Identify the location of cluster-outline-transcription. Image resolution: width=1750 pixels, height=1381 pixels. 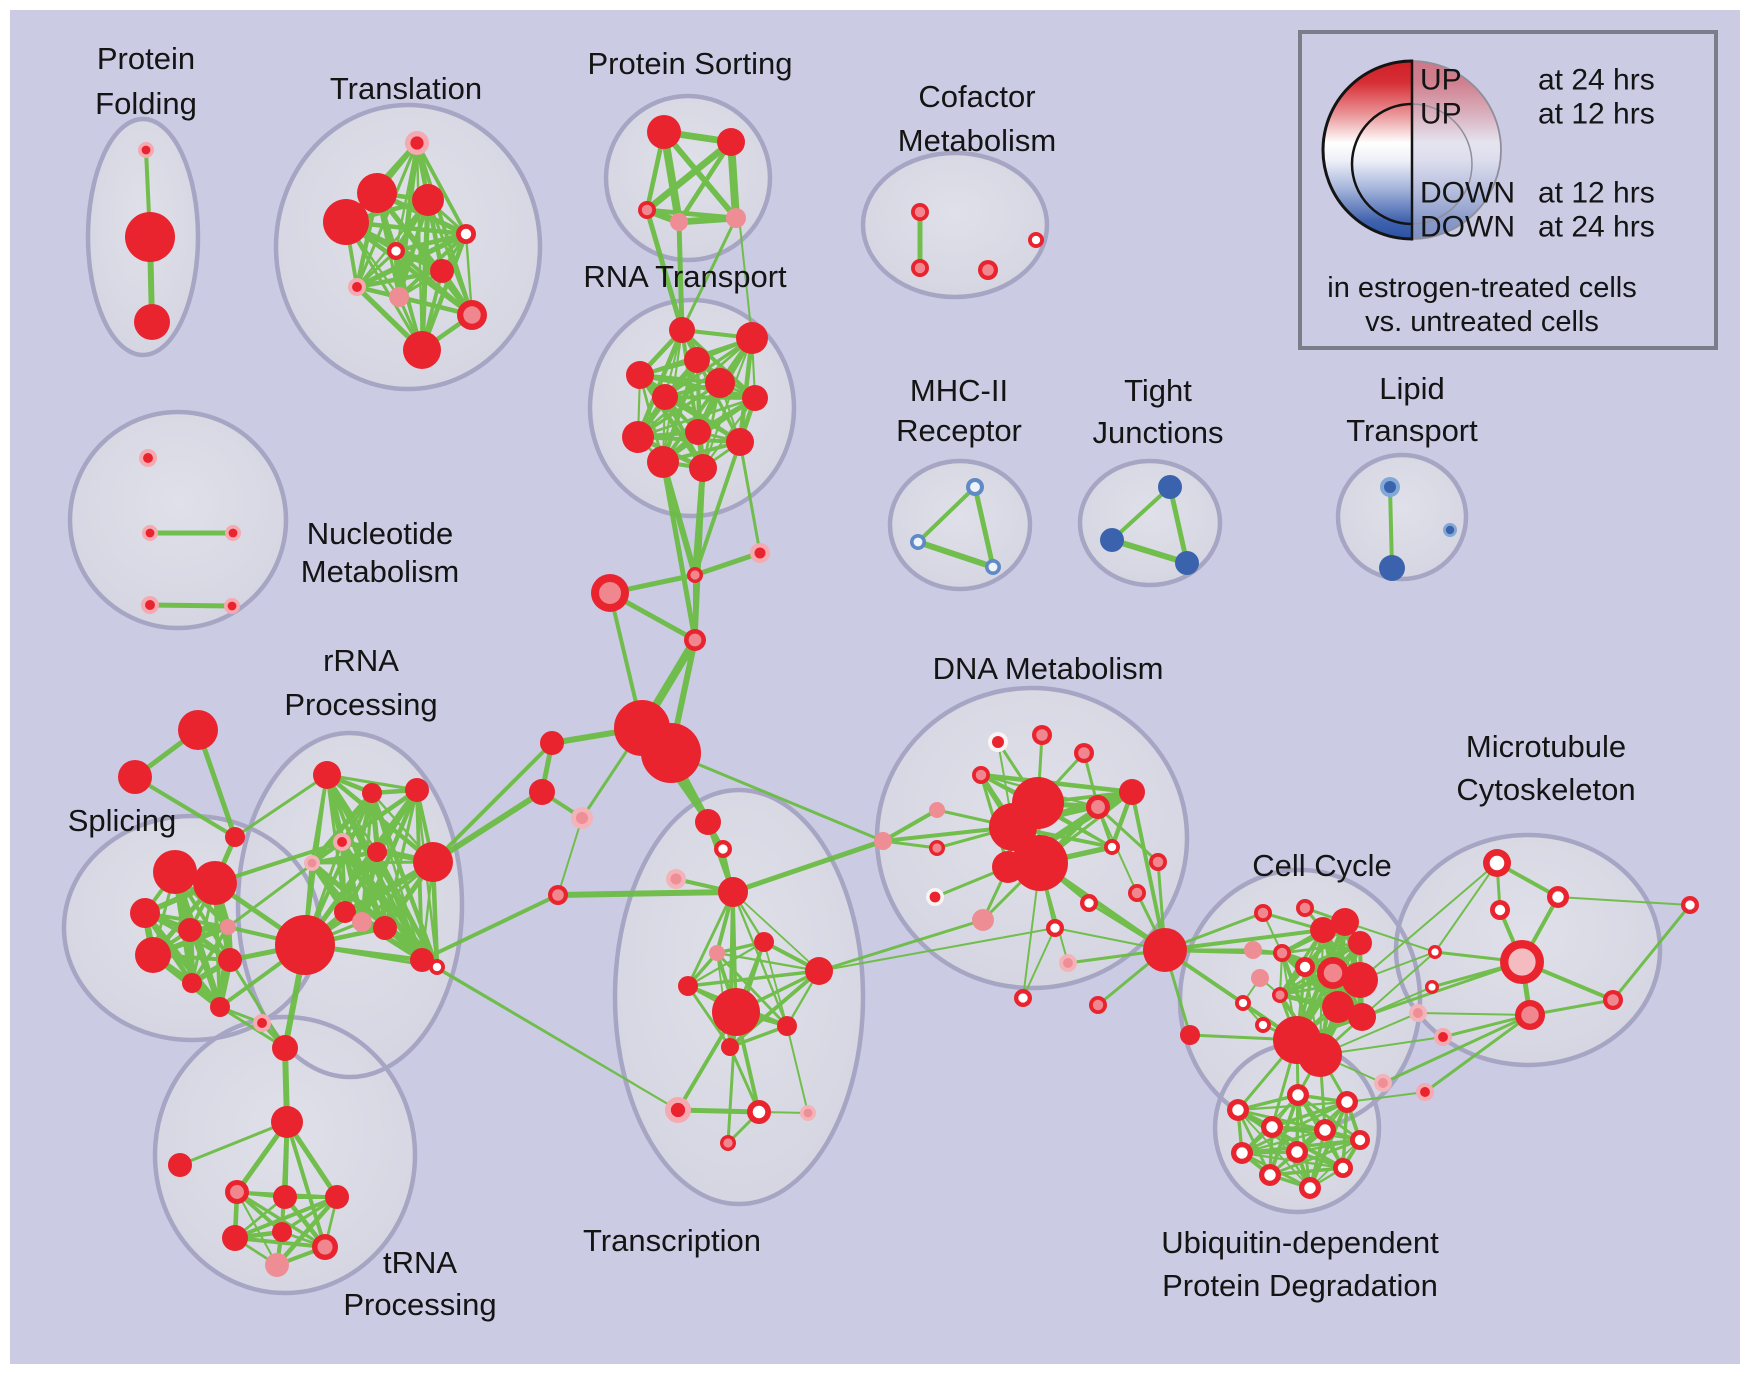
(739, 997).